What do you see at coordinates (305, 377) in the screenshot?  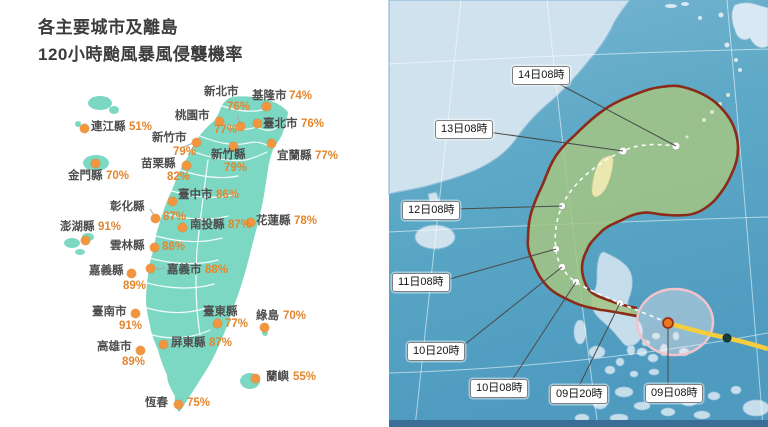 I see `city-pct: 55%` at bounding box center [305, 377].